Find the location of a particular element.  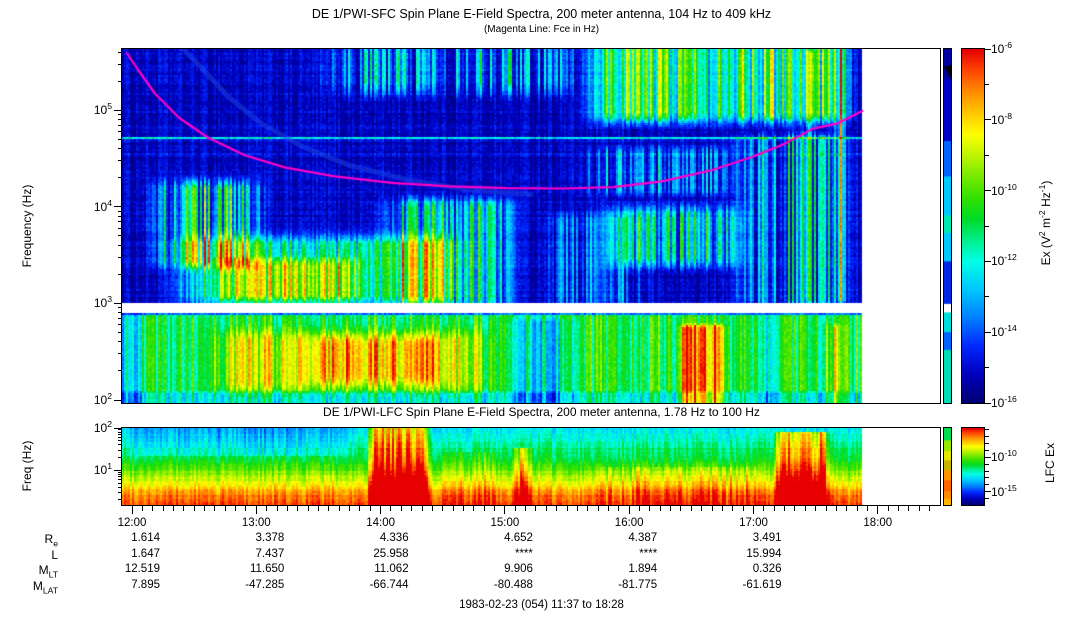

ephemeris-value: -61.619 is located at coordinates (762, 584).